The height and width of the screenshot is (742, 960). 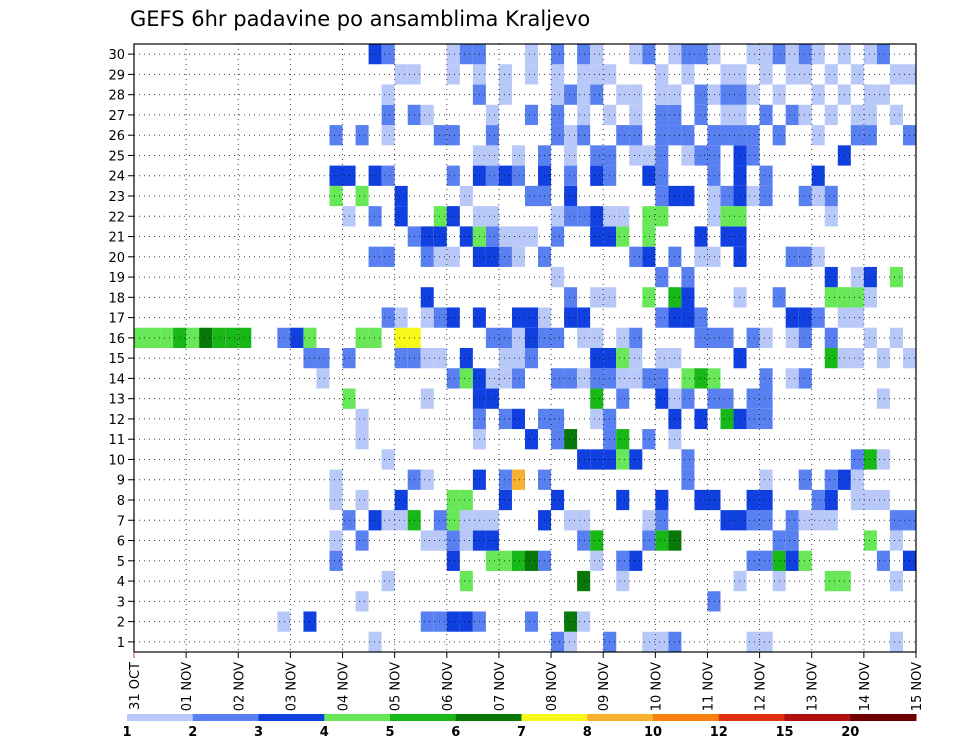 I want to click on y-tick-label: 12, so click(x=116, y=420).